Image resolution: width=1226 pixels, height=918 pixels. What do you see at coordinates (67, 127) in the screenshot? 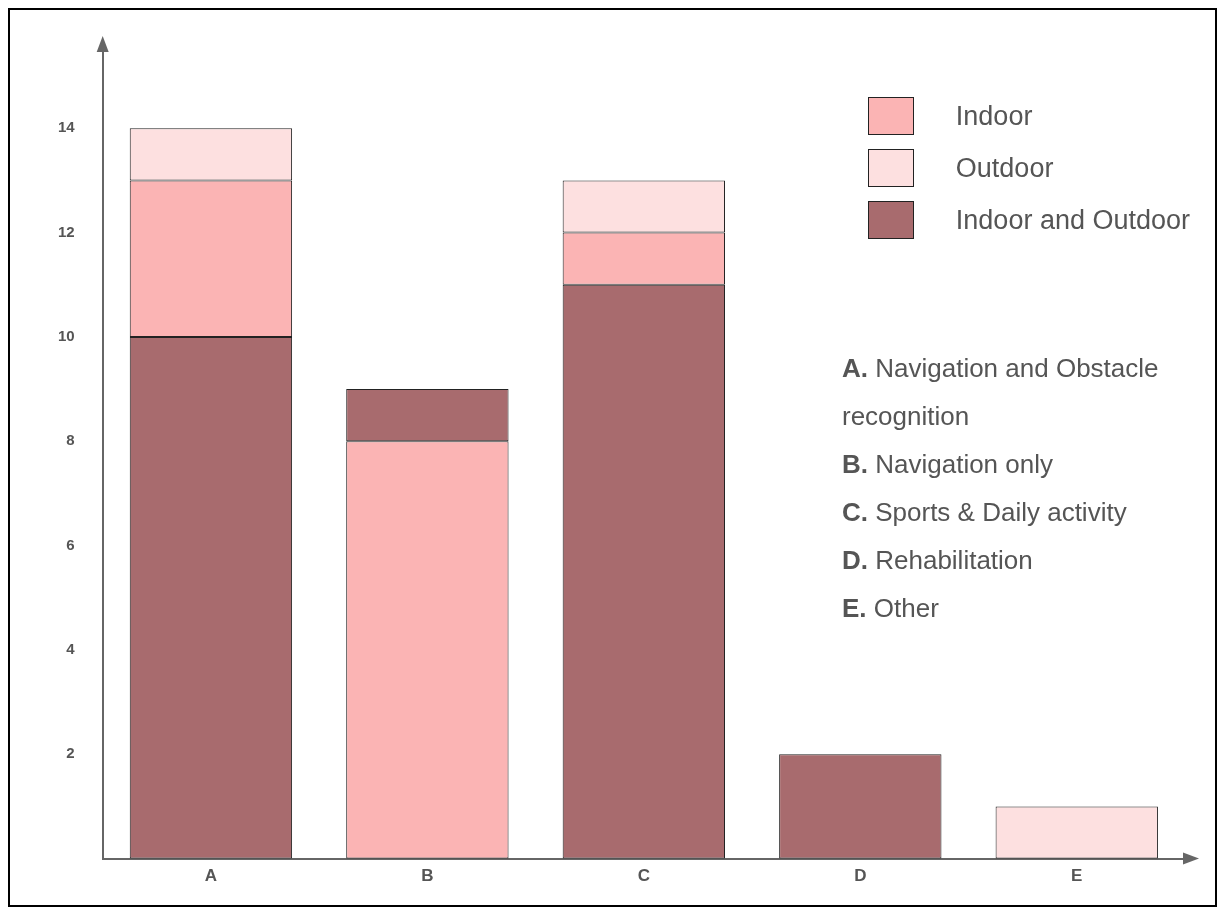
I see `y-tick-label: 14` at bounding box center [67, 127].